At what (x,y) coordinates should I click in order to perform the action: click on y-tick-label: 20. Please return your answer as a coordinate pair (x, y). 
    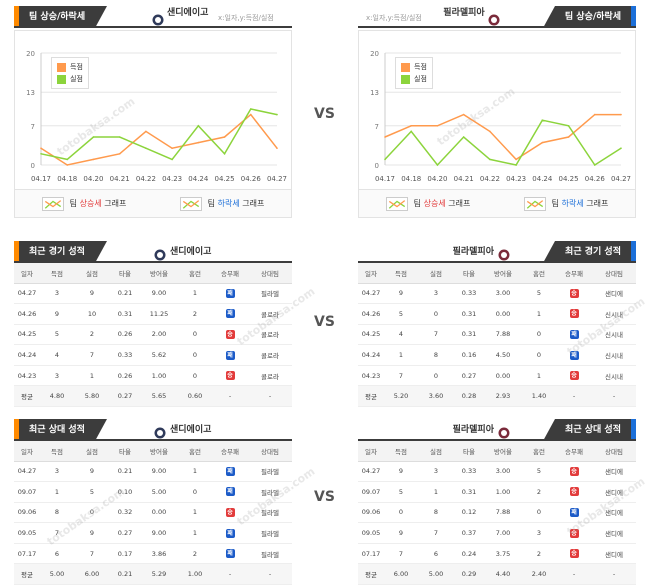
    Looking at the image, I should click on (30, 54).